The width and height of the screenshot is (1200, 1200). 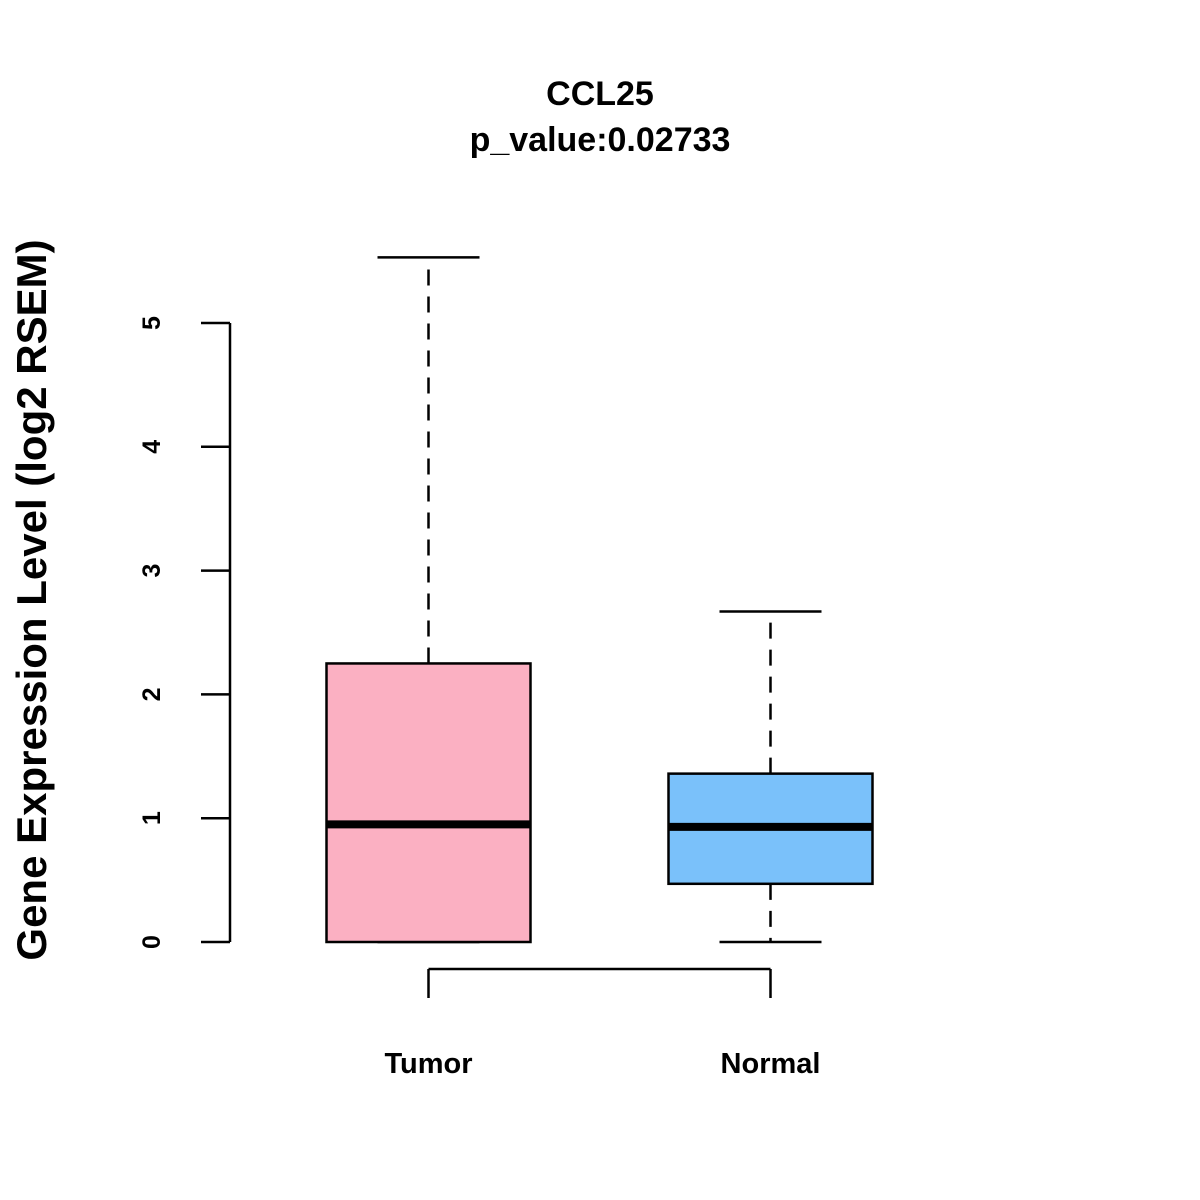 What do you see at coordinates (31, 599) in the screenshot?
I see `y-axis-label: Gene Expression Level (log2 RSEM)` at bounding box center [31, 599].